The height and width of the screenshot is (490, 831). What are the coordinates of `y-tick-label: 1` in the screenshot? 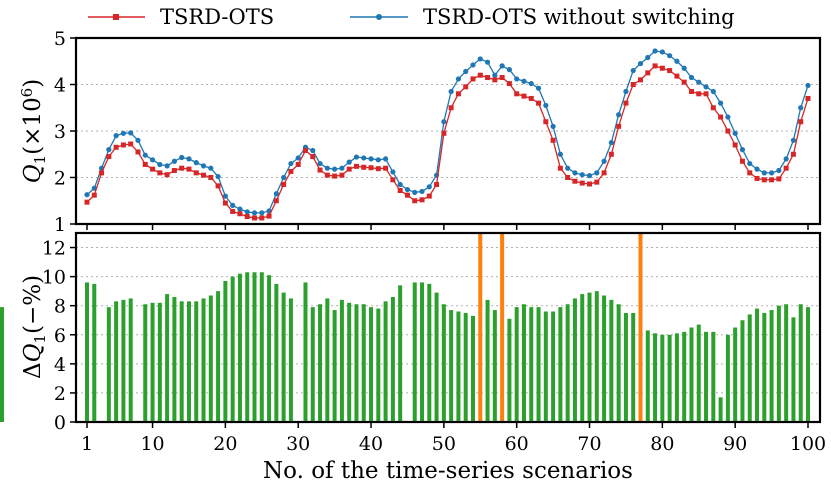 It's located at (60, 225).